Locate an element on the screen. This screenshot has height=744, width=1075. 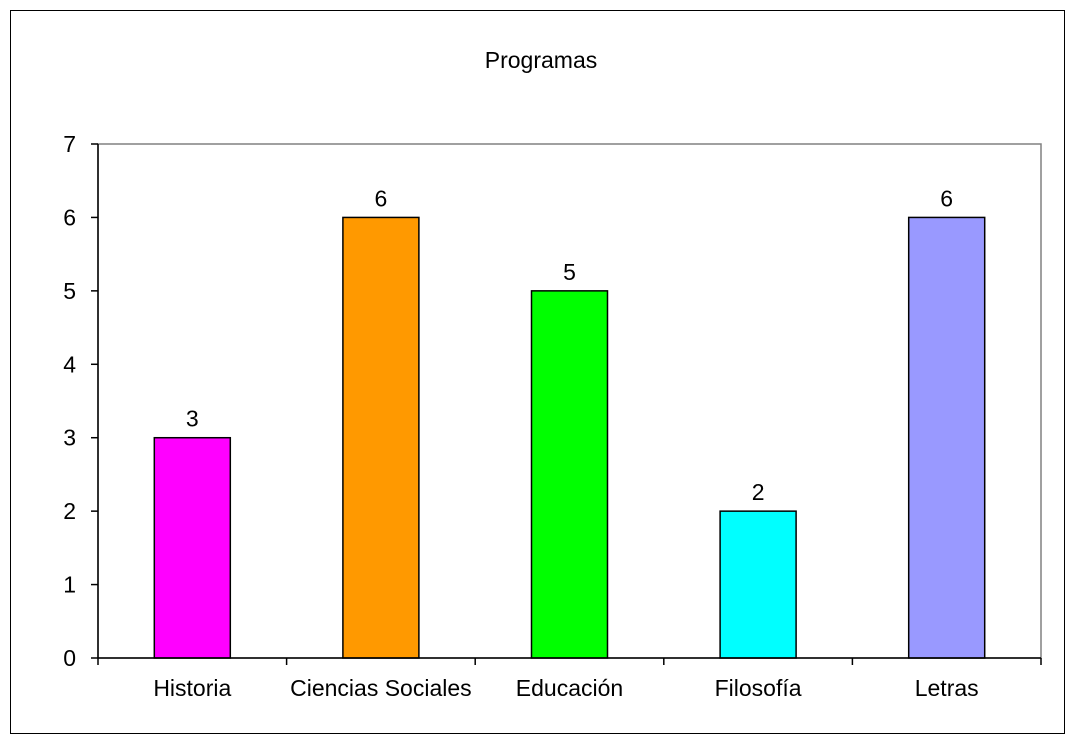
y-tick-label: 5 is located at coordinates (69, 291).